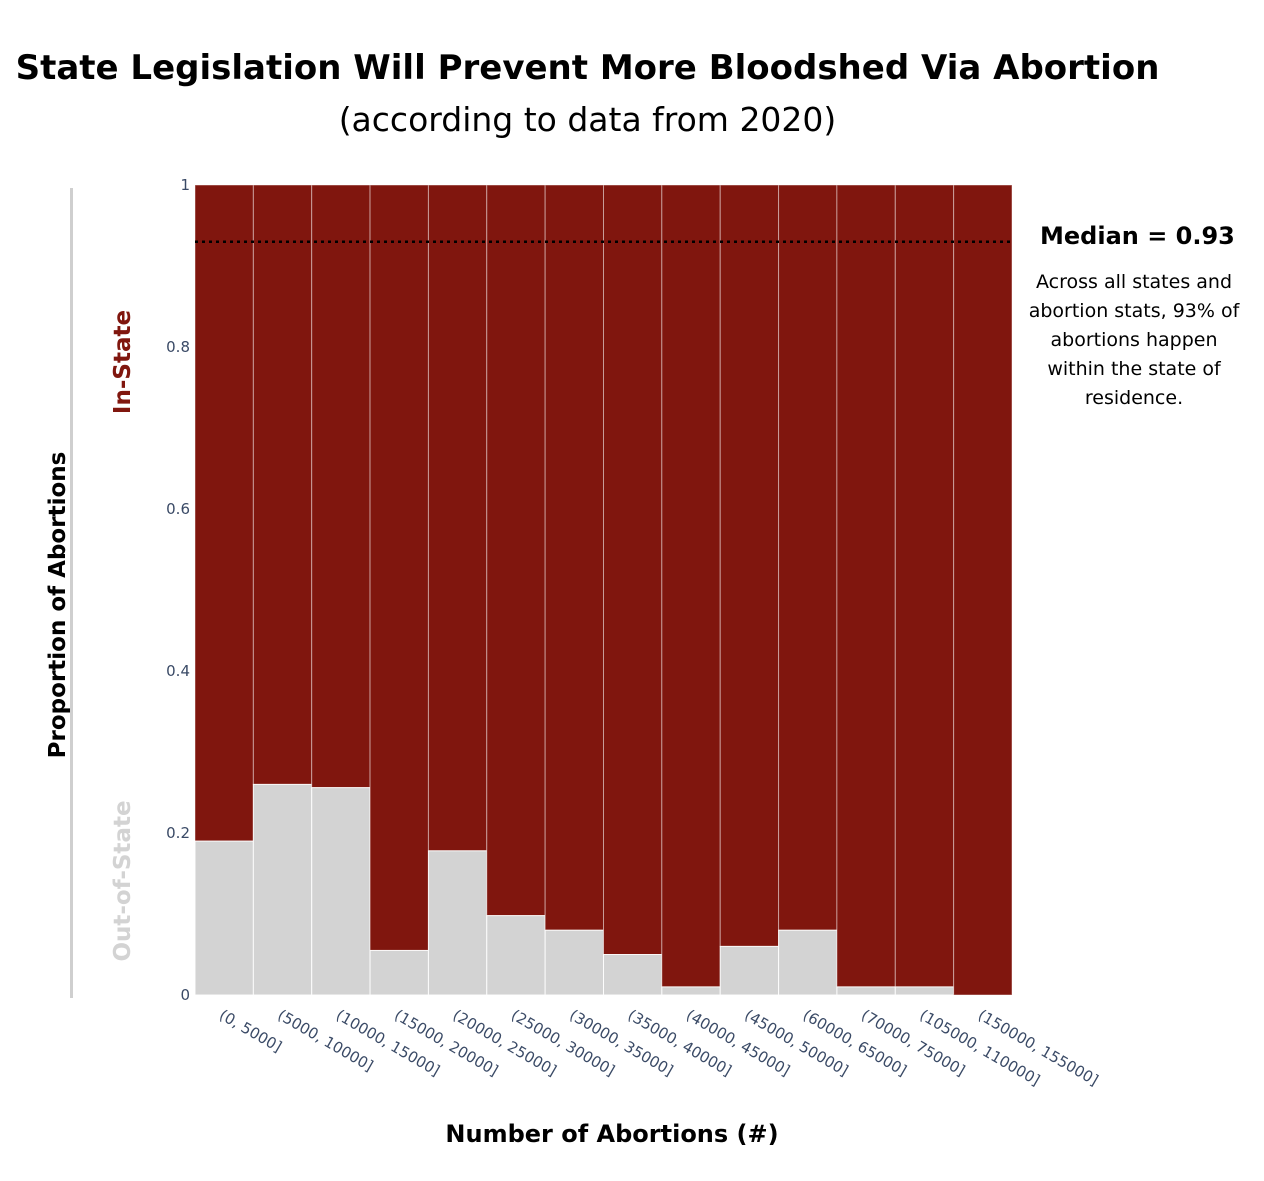 The image size is (1264, 1181). I want to click on y-tick-label-3: 0.6, so click(178, 509).